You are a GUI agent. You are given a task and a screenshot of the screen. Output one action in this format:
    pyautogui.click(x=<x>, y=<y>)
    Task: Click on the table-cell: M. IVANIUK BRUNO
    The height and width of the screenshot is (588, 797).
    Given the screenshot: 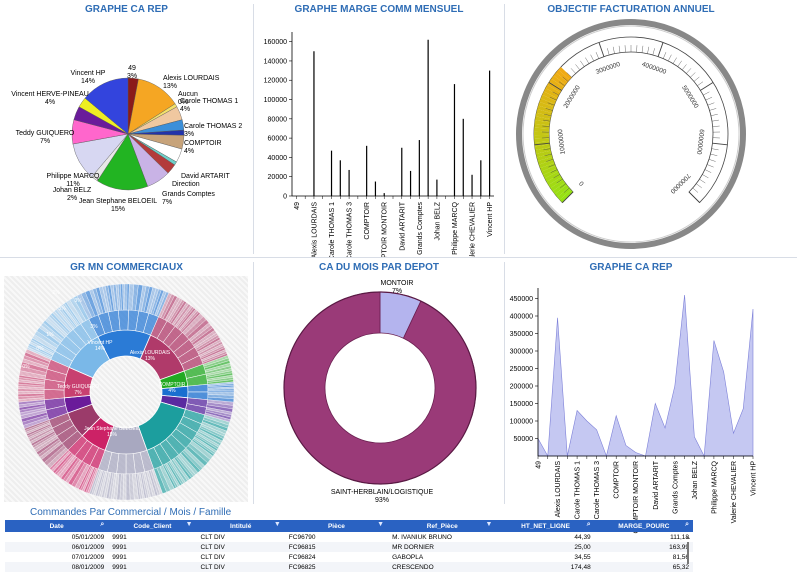 What is the action you would take?
    pyautogui.click(x=422, y=537)
    